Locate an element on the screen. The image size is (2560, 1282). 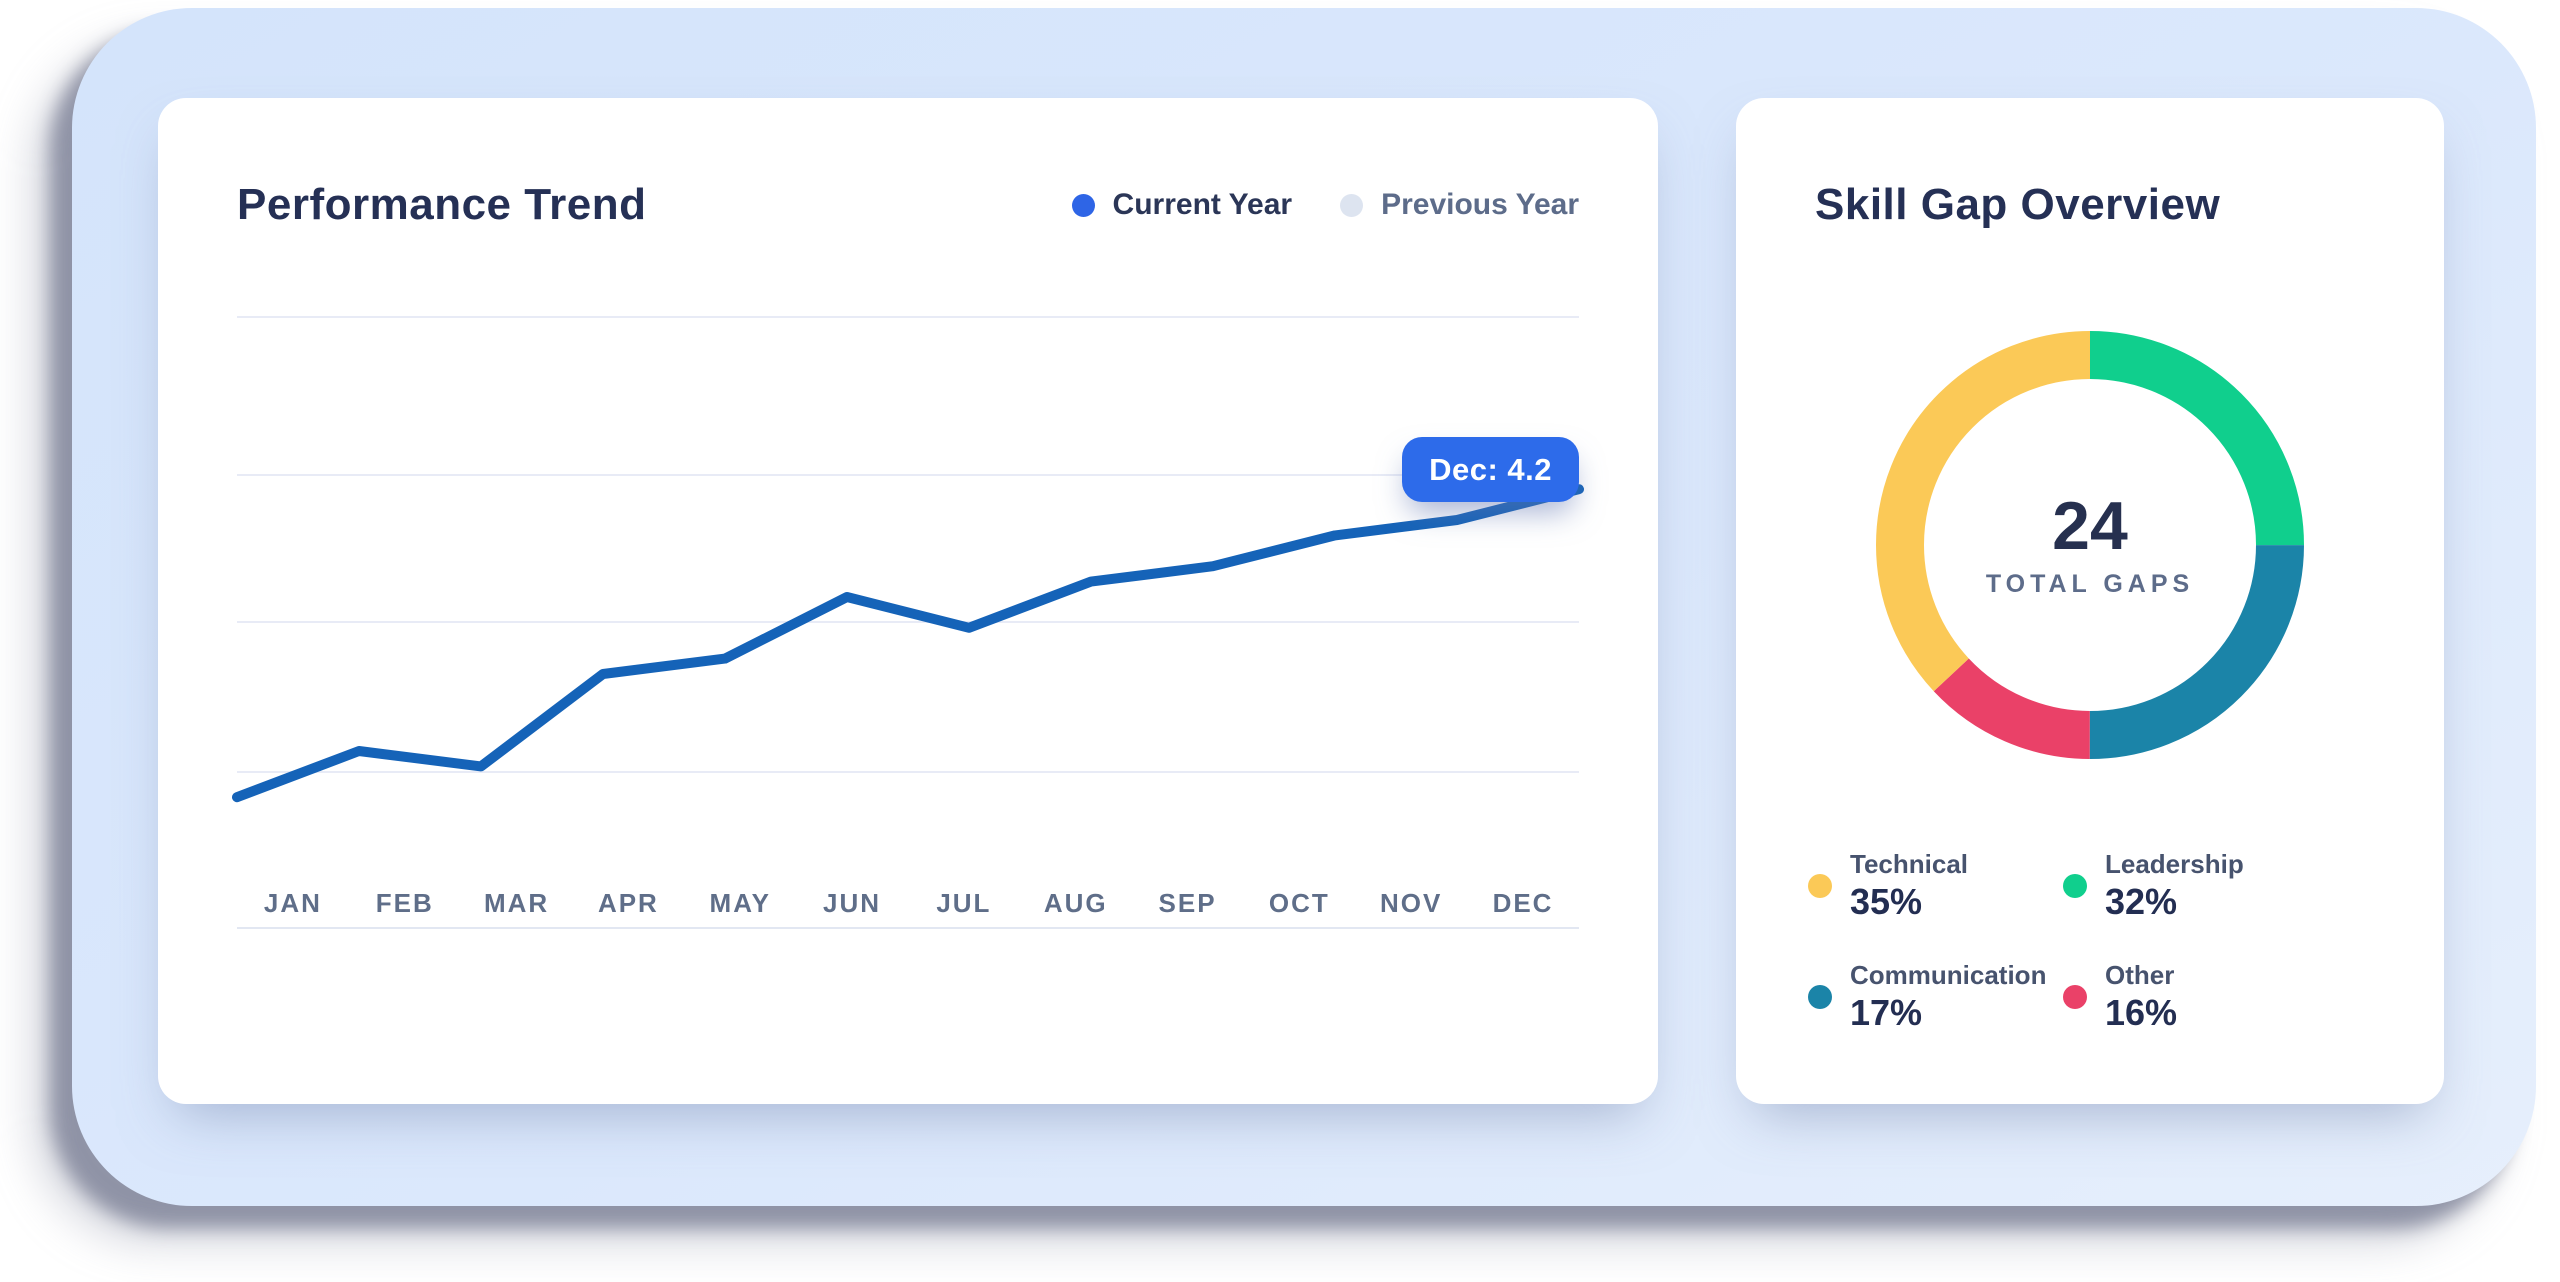
current-year-dot-icon is located at coordinates (1083, 205).